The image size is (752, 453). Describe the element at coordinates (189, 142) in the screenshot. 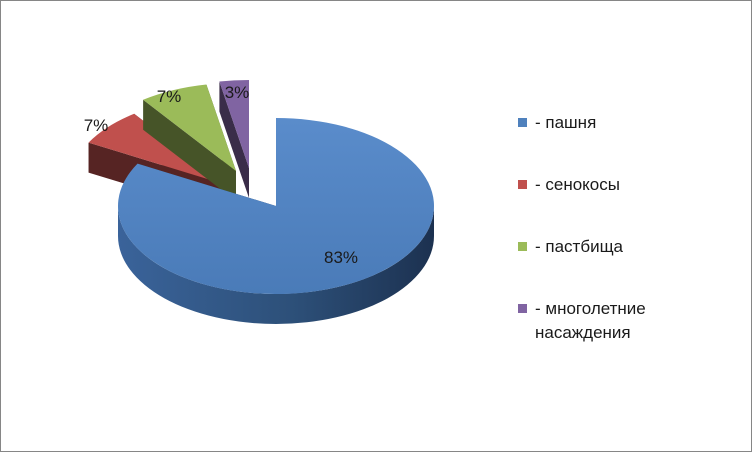

I see `slice-pastbishcha` at that location.